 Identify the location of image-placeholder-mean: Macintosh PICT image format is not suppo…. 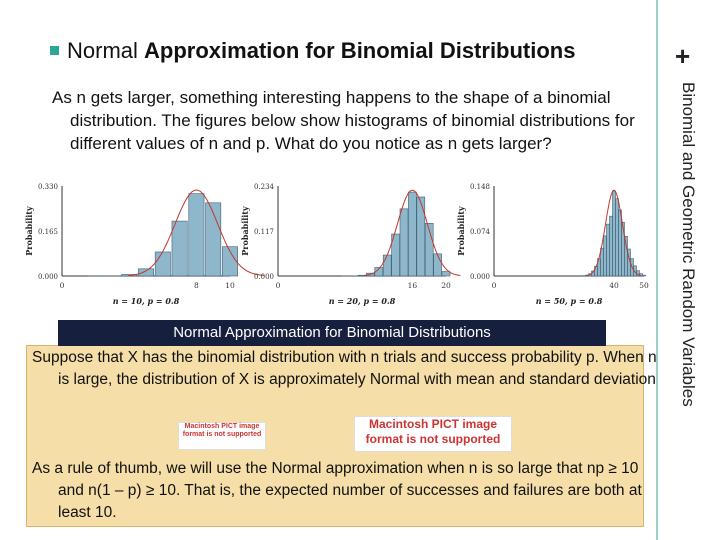
(222, 436).